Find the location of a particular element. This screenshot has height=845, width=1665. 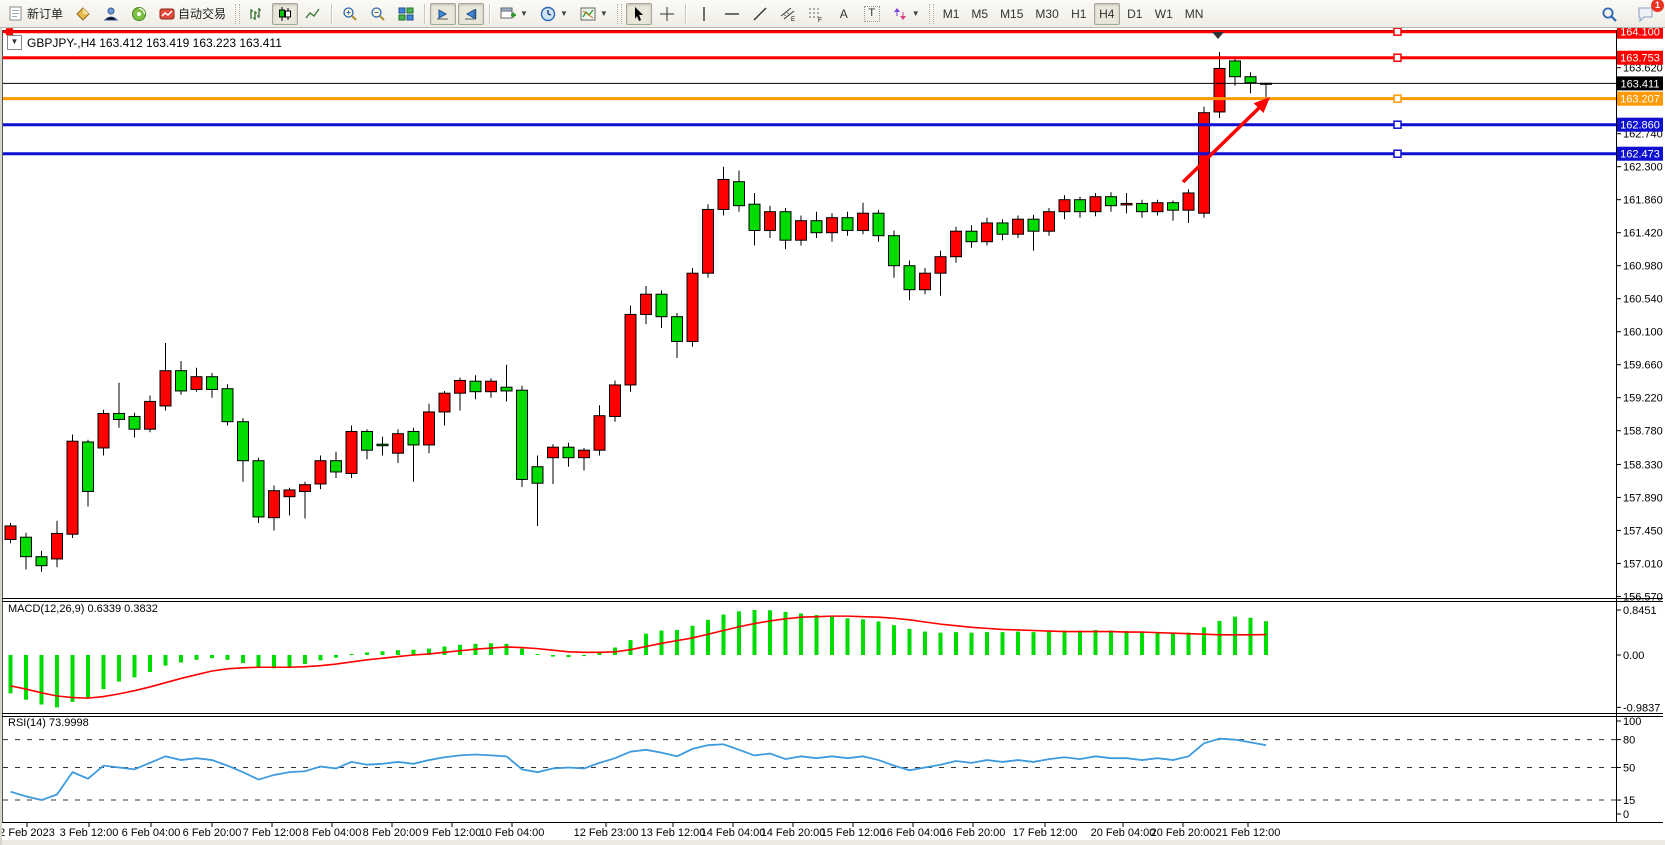

trendline-button is located at coordinates (760, 14).